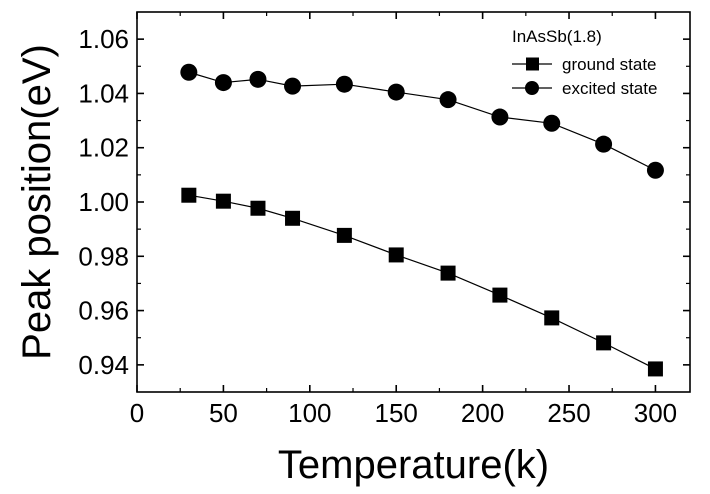 The width and height of the screenshot is (710, 494). What do you see at coordinates (532, 88) in the screenshot?
I see `legend-circle-marker` at bounding box center [532, 88].